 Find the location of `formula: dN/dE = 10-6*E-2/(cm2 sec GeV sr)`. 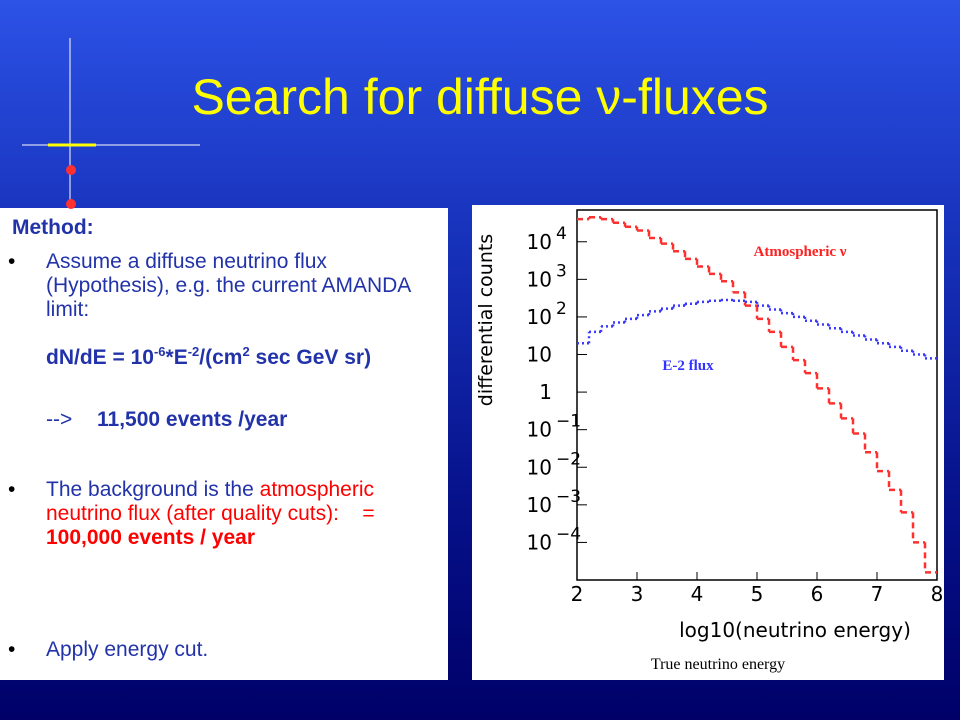

formula: dN/dE = 10-6*E-2/(cm2 sec GeV sr) is located at coordinates (236, 357).